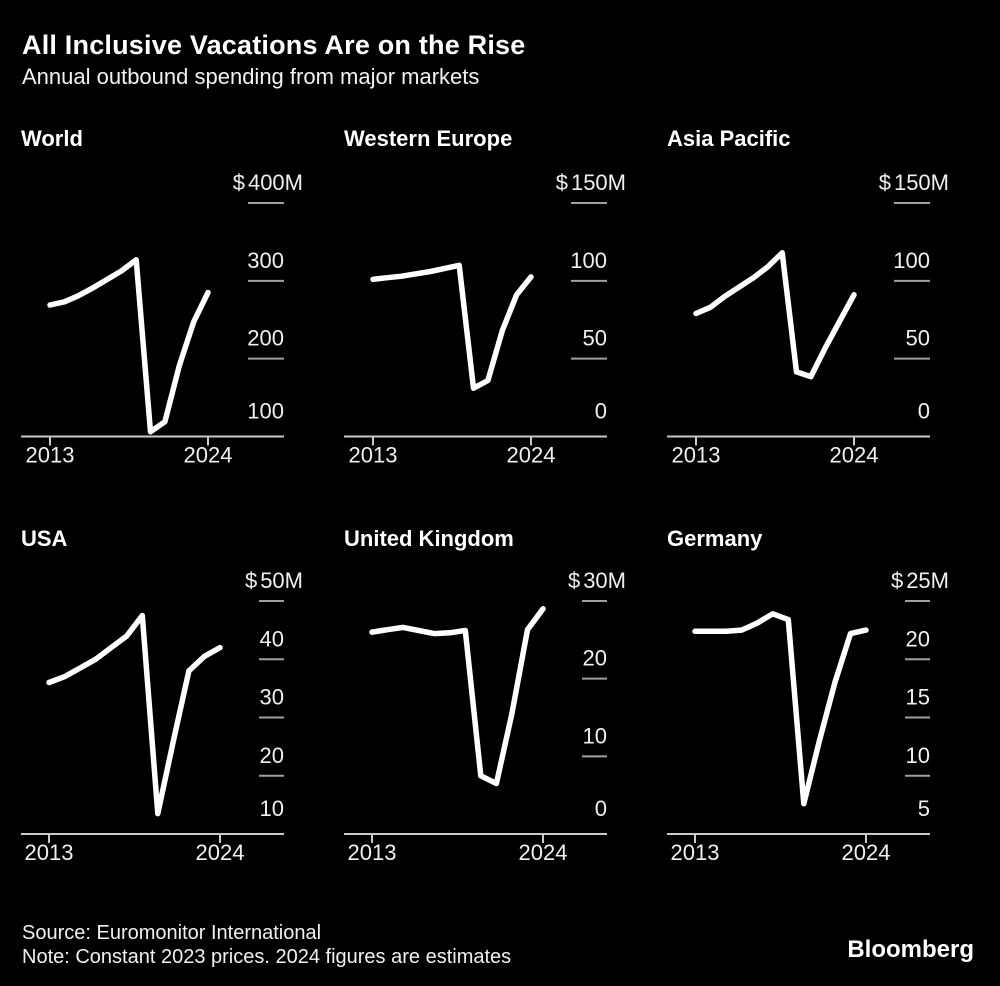 This screenshot has width=1000, height=986. Describe the element at coordinates (597, 580) in the screenshot. I see `y-axis-top-label: $30M` at that location.